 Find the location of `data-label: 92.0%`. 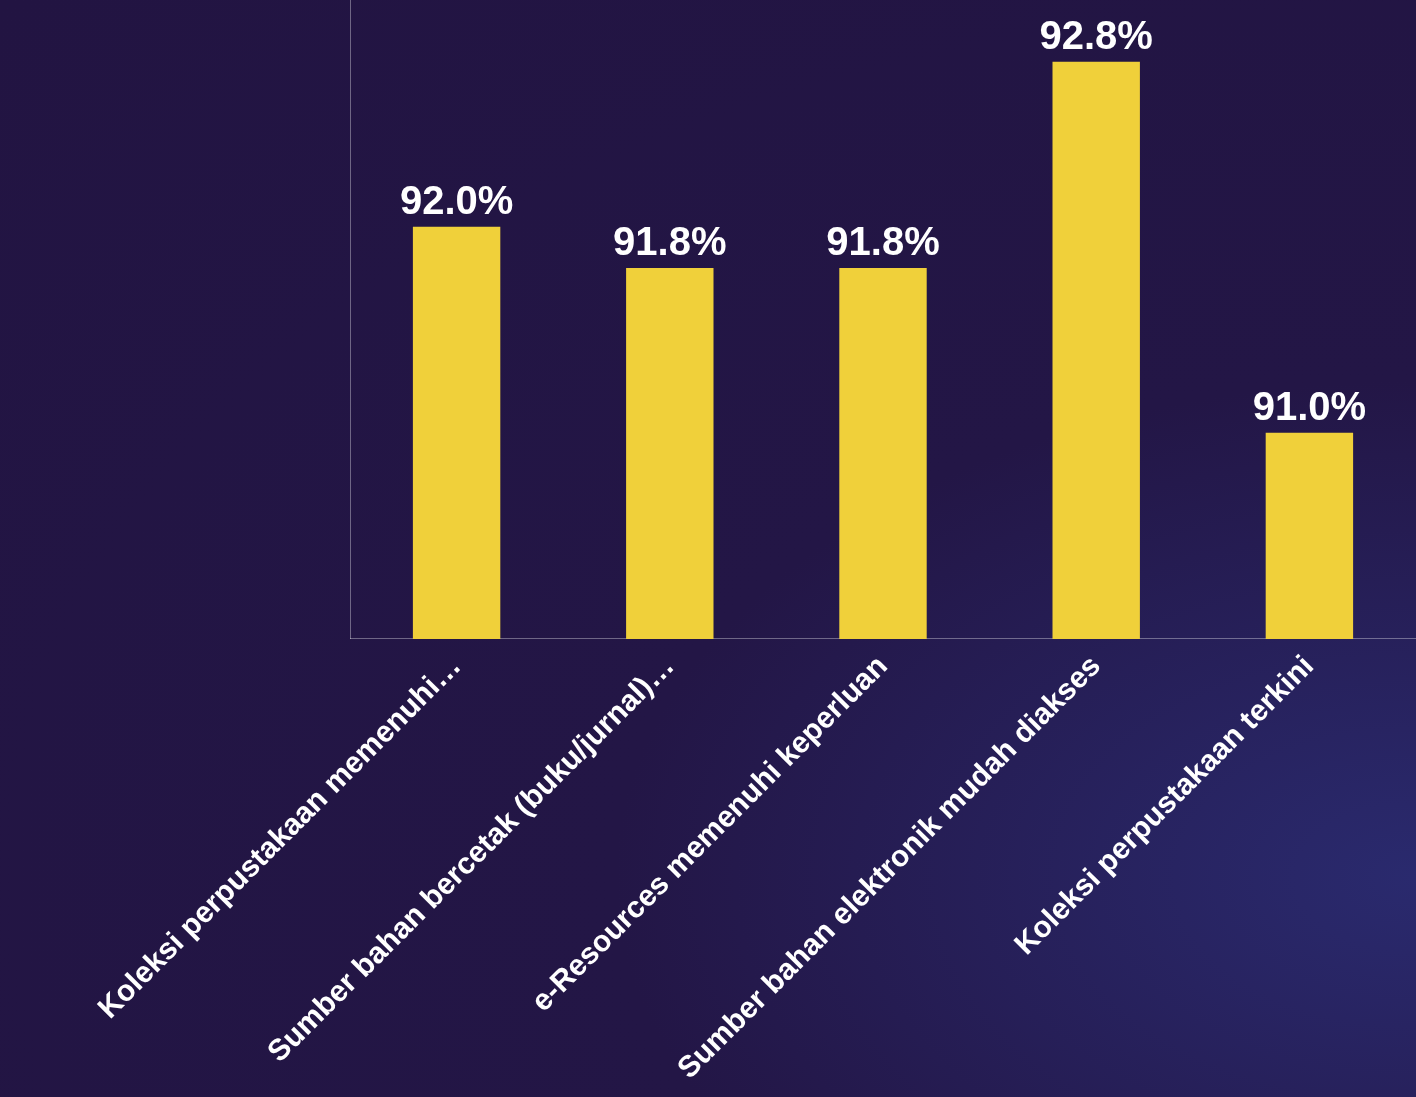

data-label: 92.0% is located at coordinates (456, 199).